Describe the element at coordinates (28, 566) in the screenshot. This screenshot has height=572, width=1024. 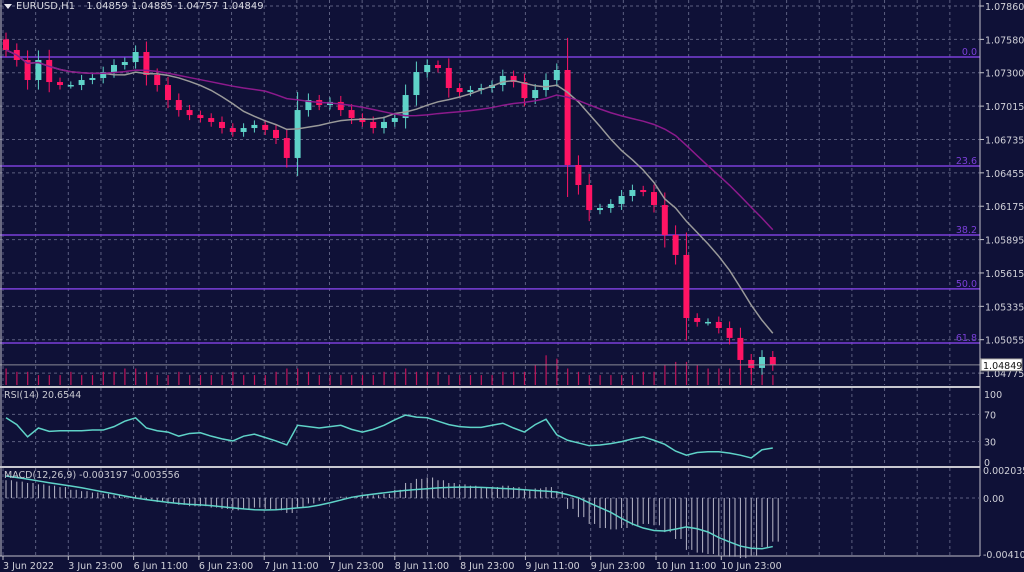
I see `time-axis-label: 3 Jun 2022` at that location.